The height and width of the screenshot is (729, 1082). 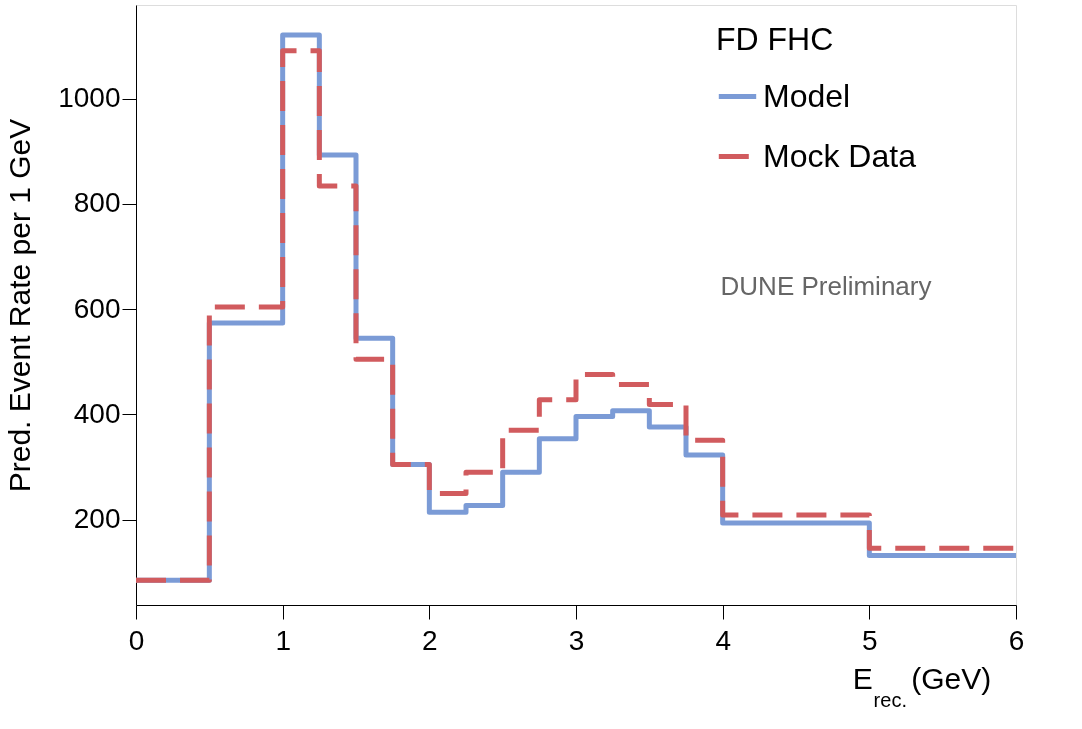 I want to click on x-tick-label: 6, so click(x=1016, y=640).